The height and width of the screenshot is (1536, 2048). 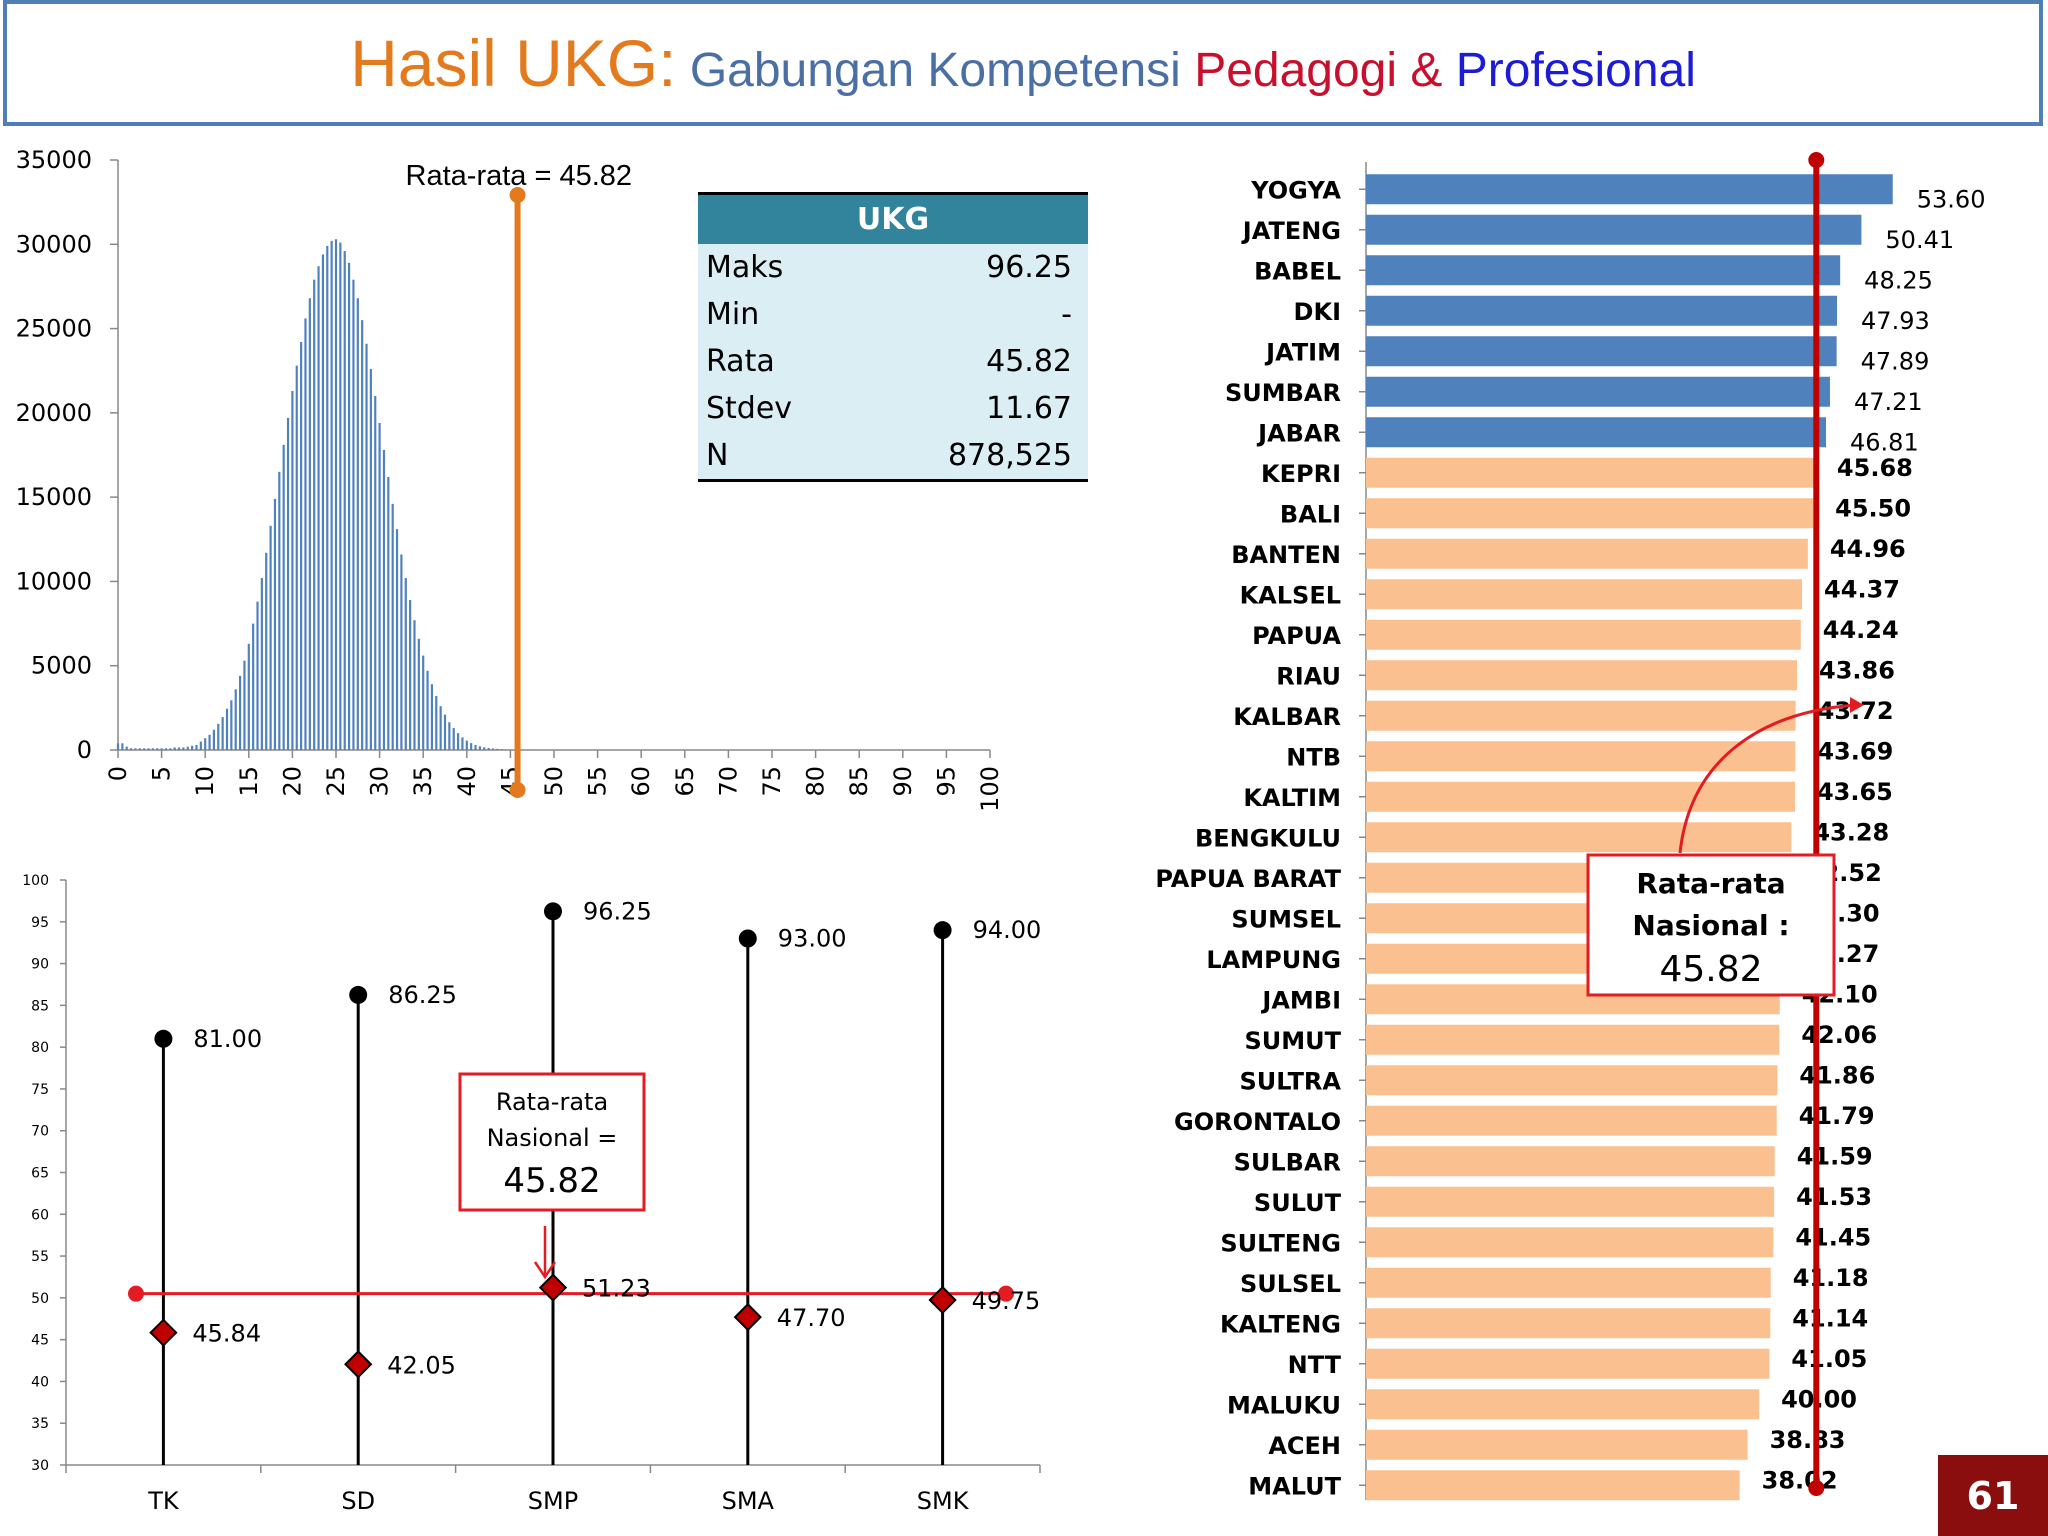 I want to click on hist-x-tick-label: 20, so click(x=292, y=781).